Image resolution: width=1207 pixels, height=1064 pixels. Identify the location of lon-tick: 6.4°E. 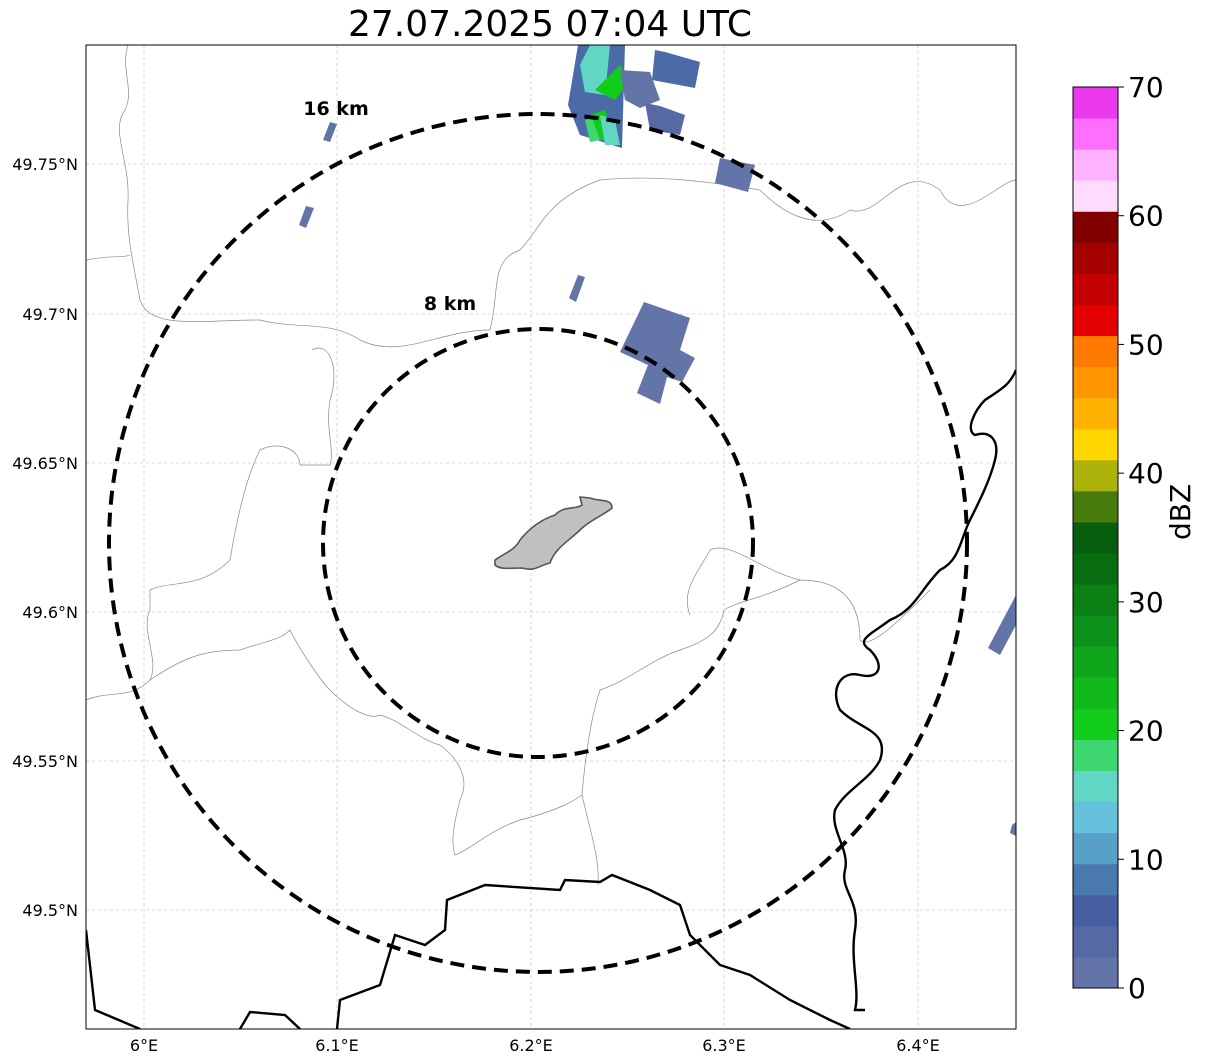
(918, 1045).